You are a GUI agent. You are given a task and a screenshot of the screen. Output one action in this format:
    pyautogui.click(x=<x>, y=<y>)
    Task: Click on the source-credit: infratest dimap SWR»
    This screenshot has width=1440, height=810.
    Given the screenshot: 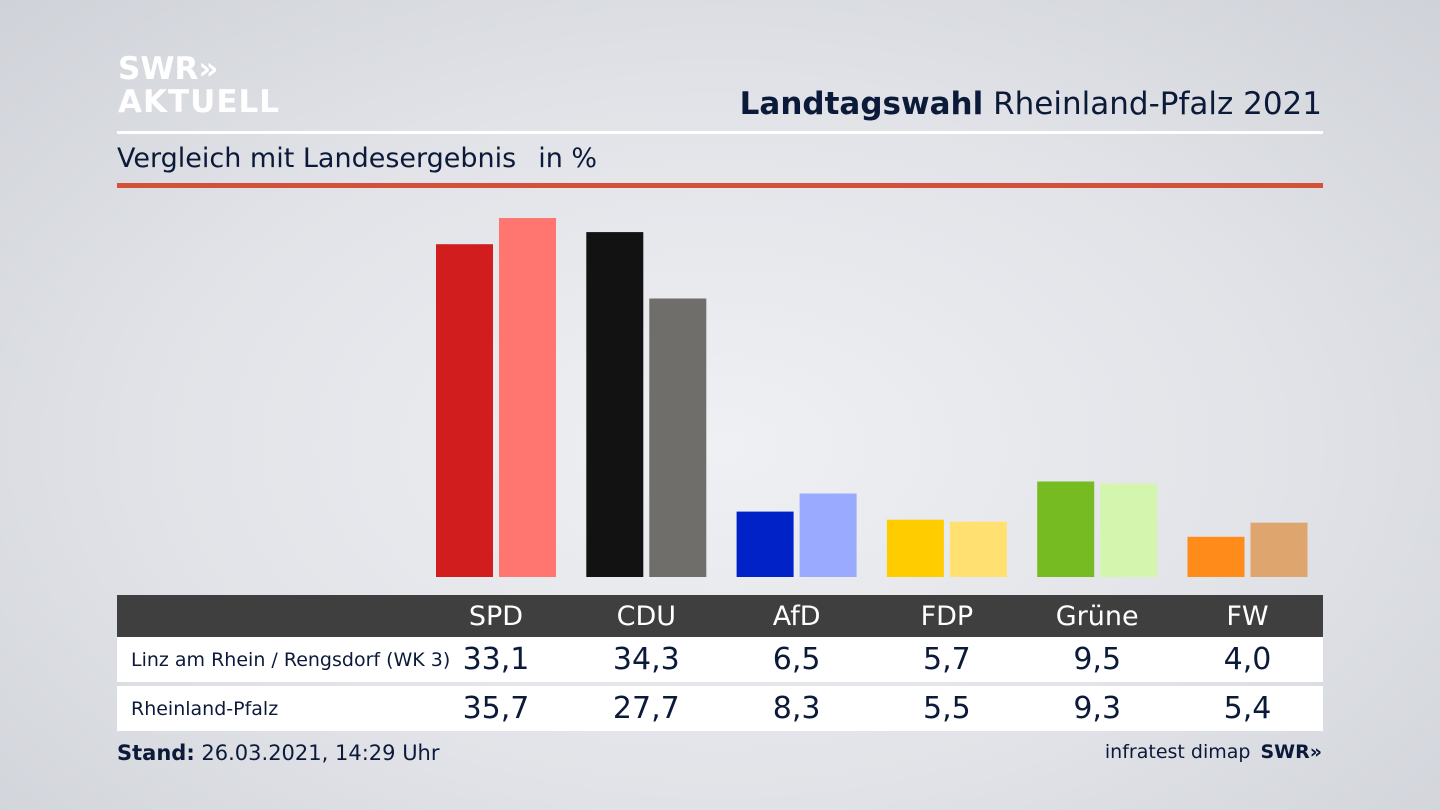 What is the action you would take?
    pyautogui.click(x=1213, y=752)
    